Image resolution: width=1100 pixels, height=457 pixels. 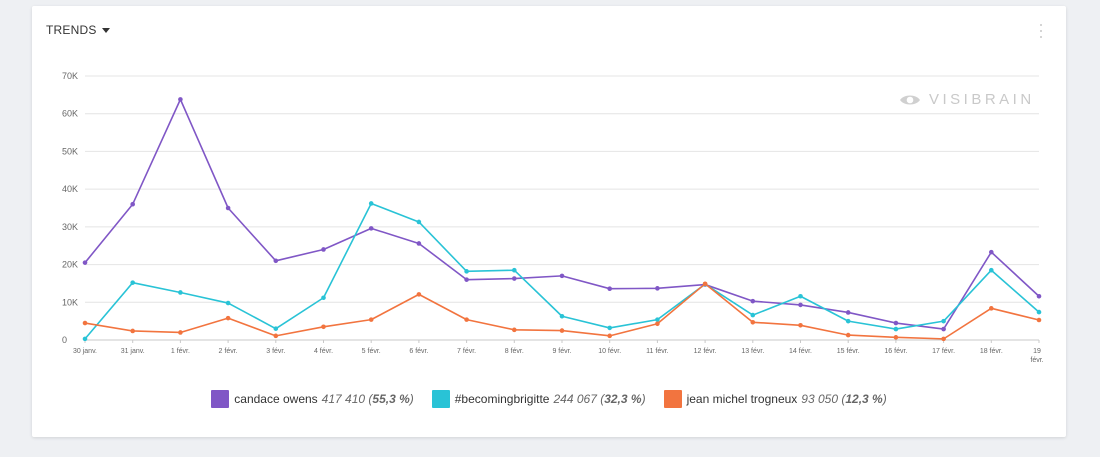 I want to click on legend-item: jean michel trogneux 93 050 (12,3 %), so click(x=775, y=399).